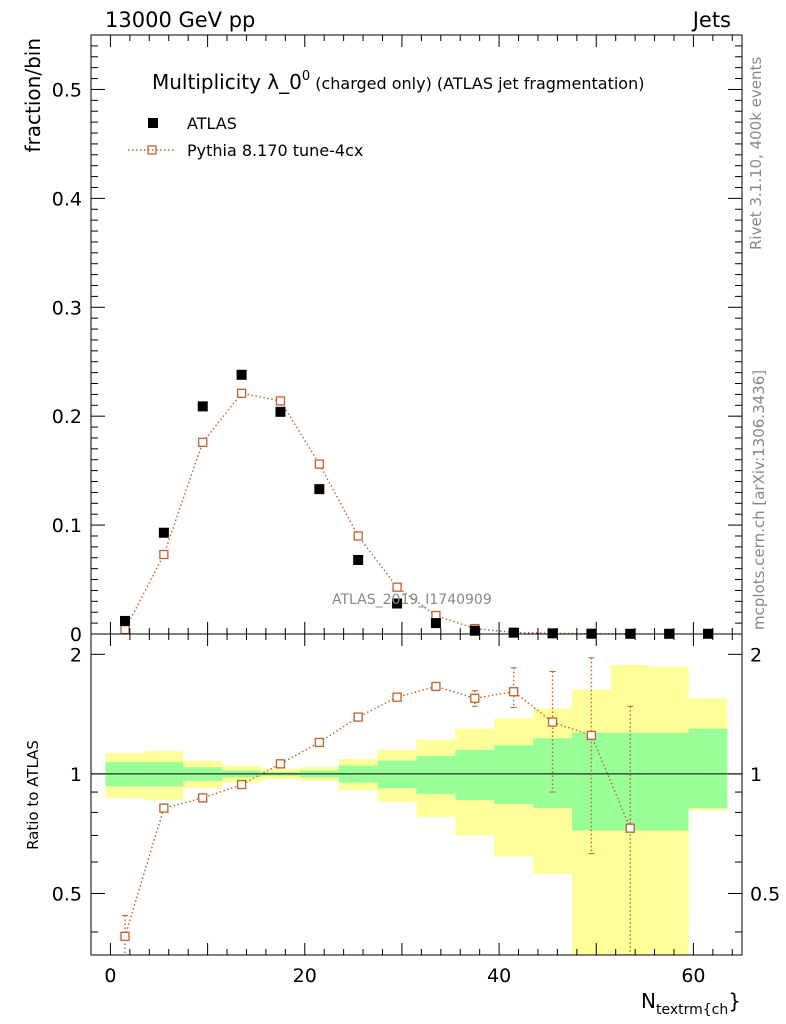  Describe the element at coordinates (67, 526) in the screenshot. I see `main-y-tick-label: 0.1` at that location.